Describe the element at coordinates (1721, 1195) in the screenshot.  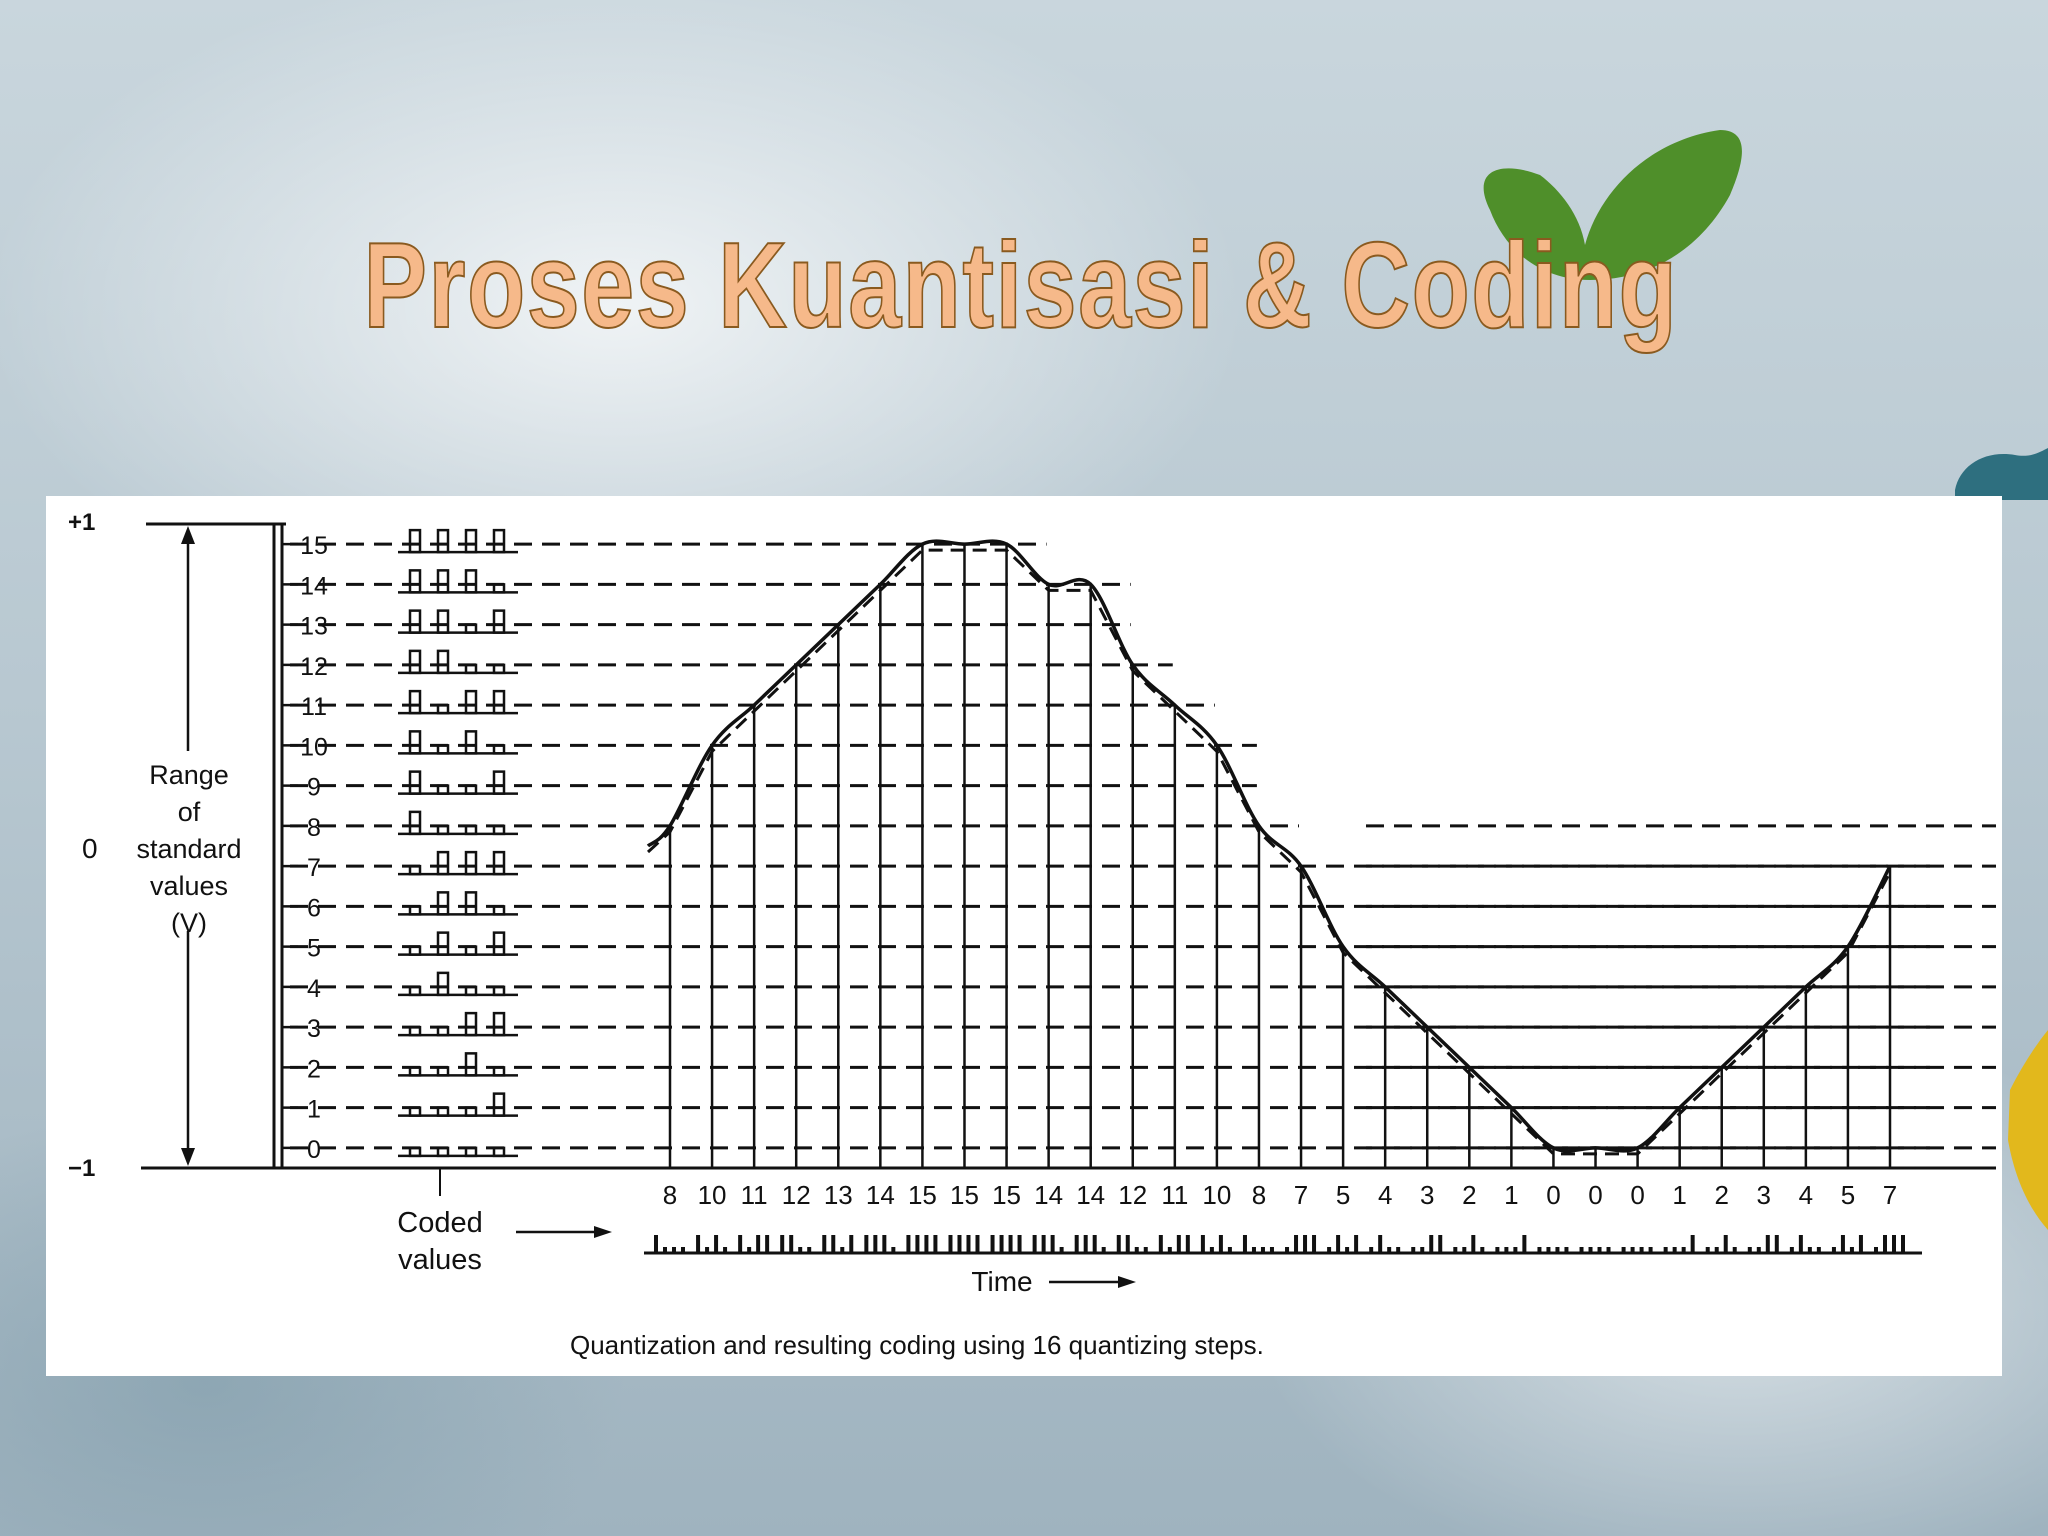
I see `sample-code-label: 2` at that location.